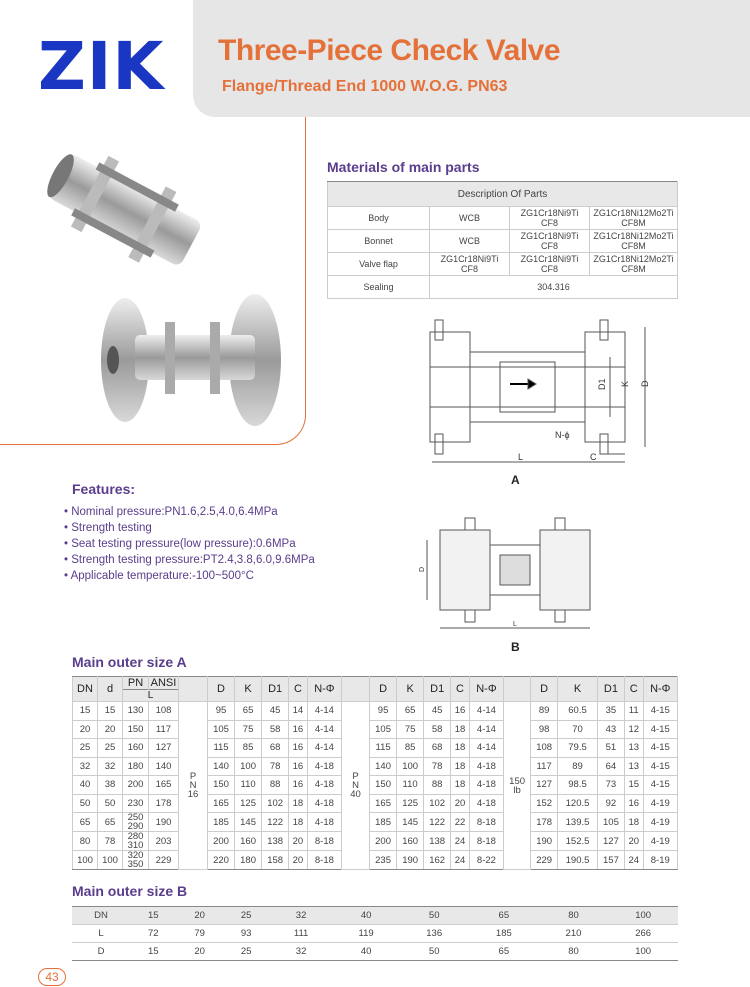 The width and height of the screenshot is (750, 987). I want to click on part-name: Bonnet, so click(378, 241).